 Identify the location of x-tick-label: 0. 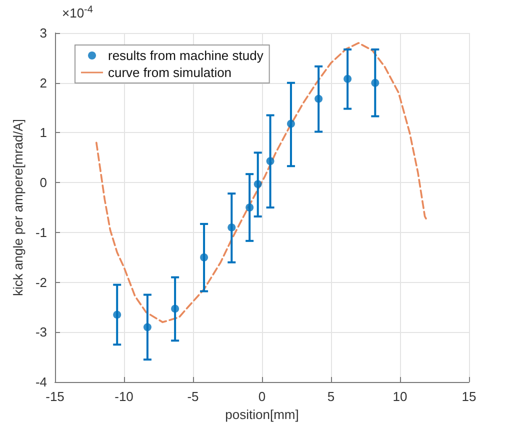
(262, 396).